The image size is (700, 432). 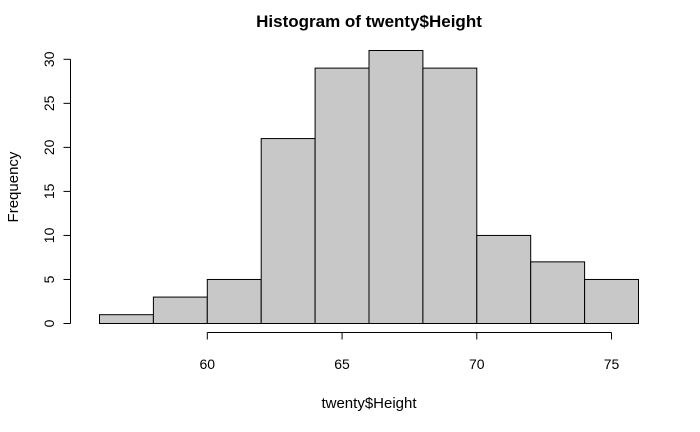 I want to click on x-axis-label: twenty$Height, so click(x=369, y=403).